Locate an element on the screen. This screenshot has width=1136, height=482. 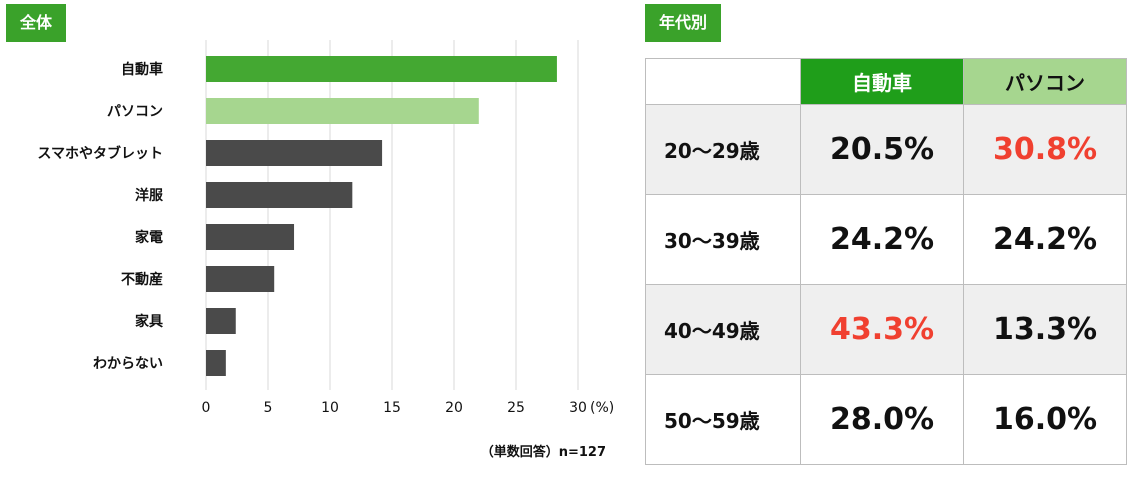
x-tick-label: 20 is located at coordinates (454, 408).